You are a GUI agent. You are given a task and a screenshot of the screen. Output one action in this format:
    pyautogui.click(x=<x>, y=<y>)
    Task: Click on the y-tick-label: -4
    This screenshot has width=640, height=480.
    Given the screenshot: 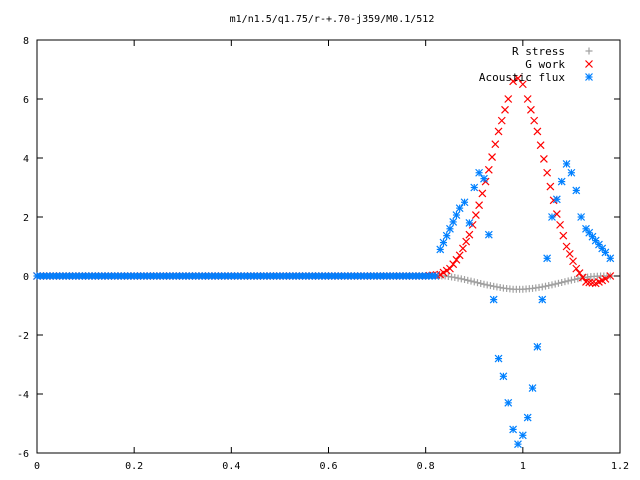 What is the action you would take?
    pyautogui.click(x=23, y=395)
    